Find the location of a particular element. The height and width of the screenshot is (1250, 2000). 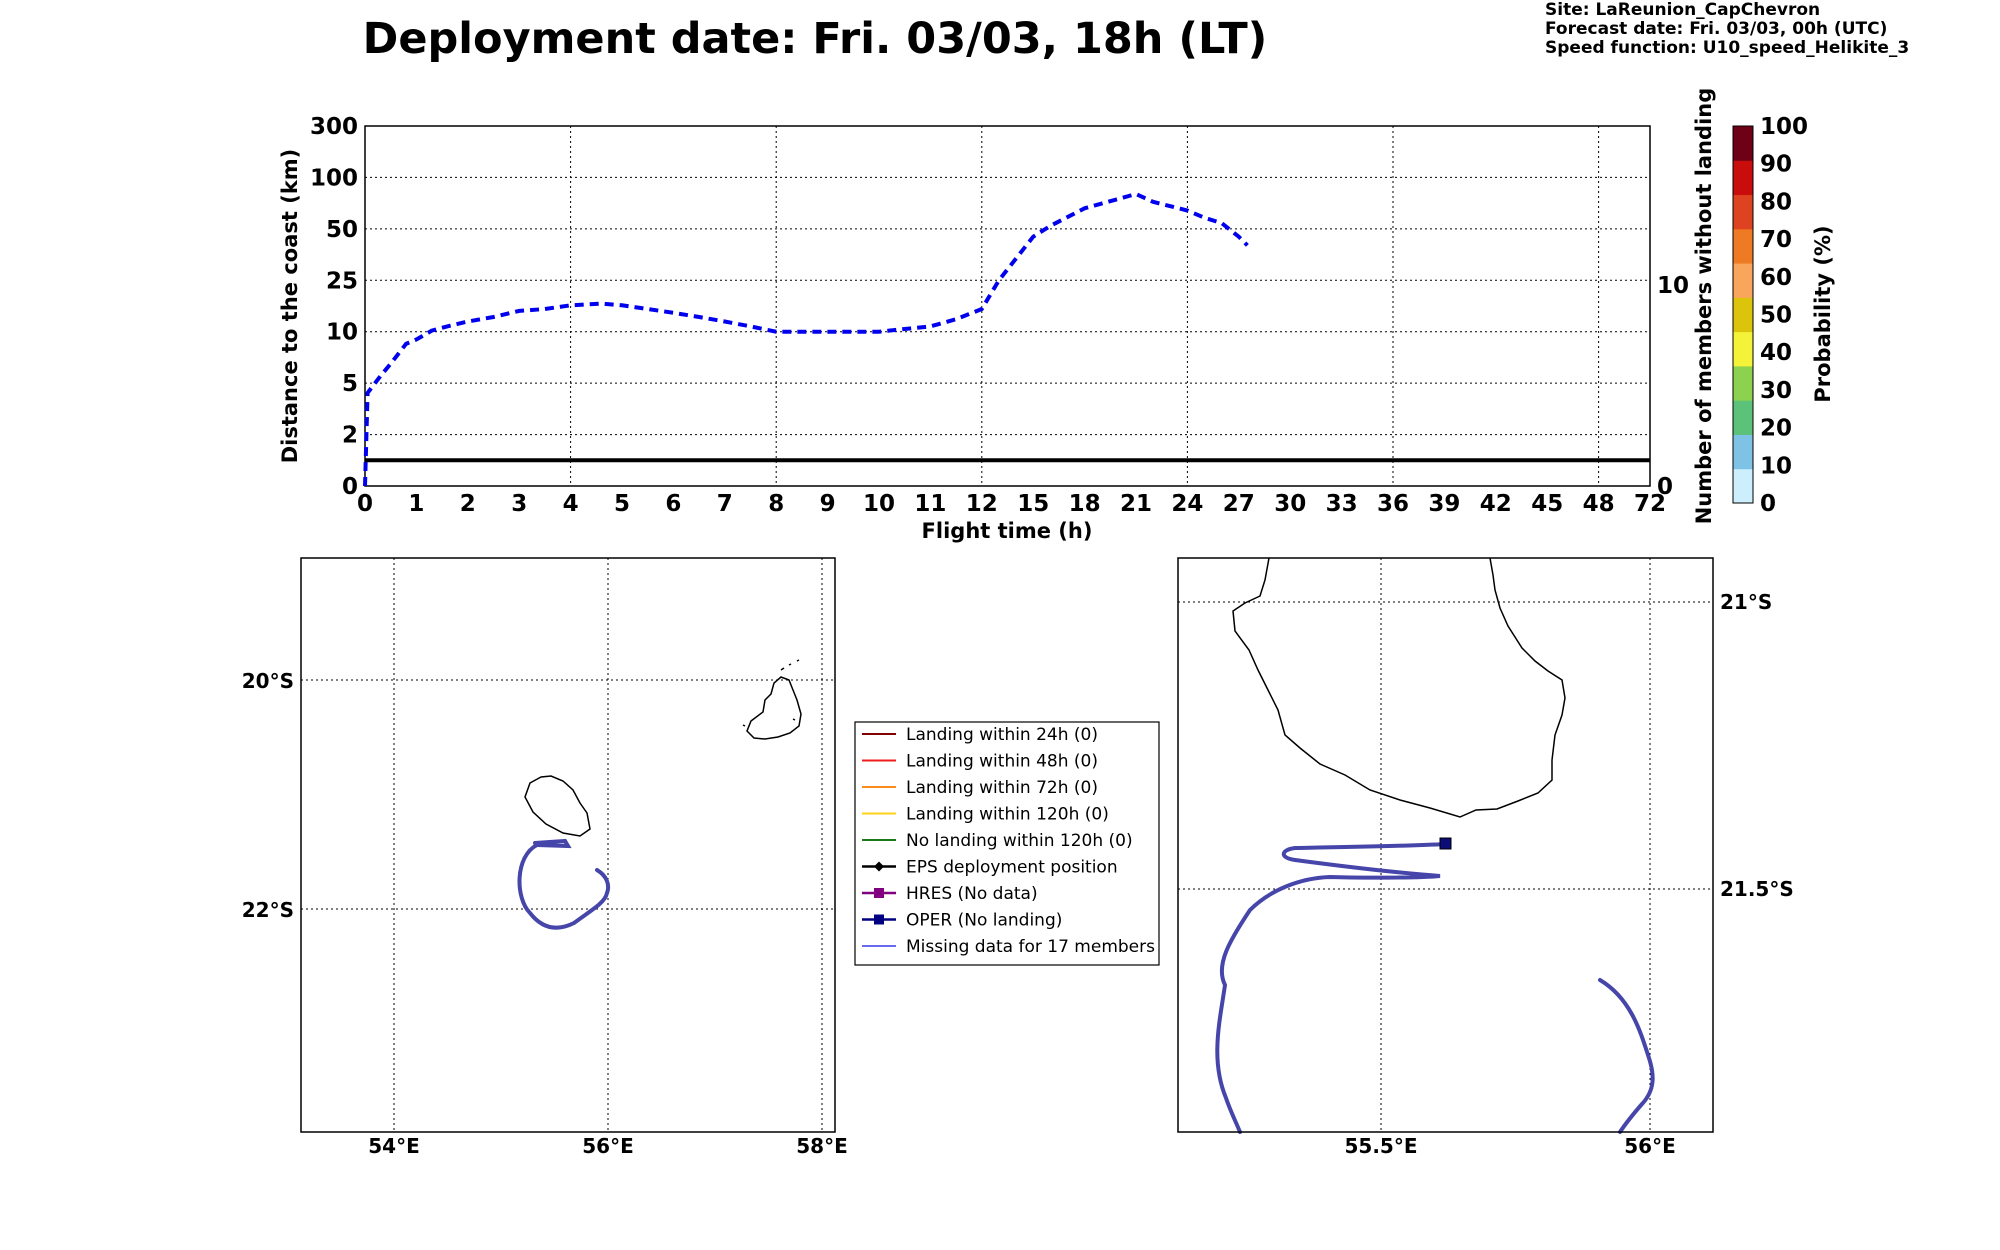

y-tick-label: 2 is located at coordinates (350, 436).